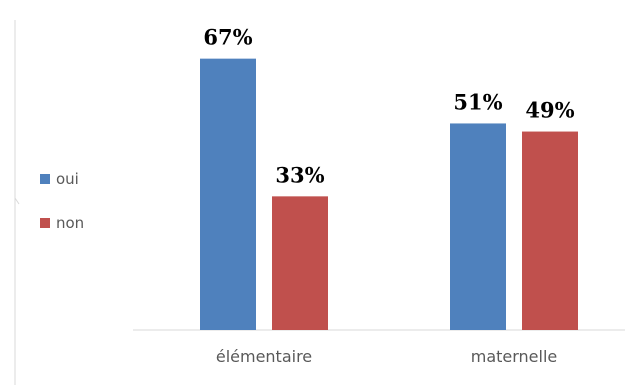 This screenshot has width=625, height=385. I want to click on data-label-non-1: 49%, so click(549, 110).